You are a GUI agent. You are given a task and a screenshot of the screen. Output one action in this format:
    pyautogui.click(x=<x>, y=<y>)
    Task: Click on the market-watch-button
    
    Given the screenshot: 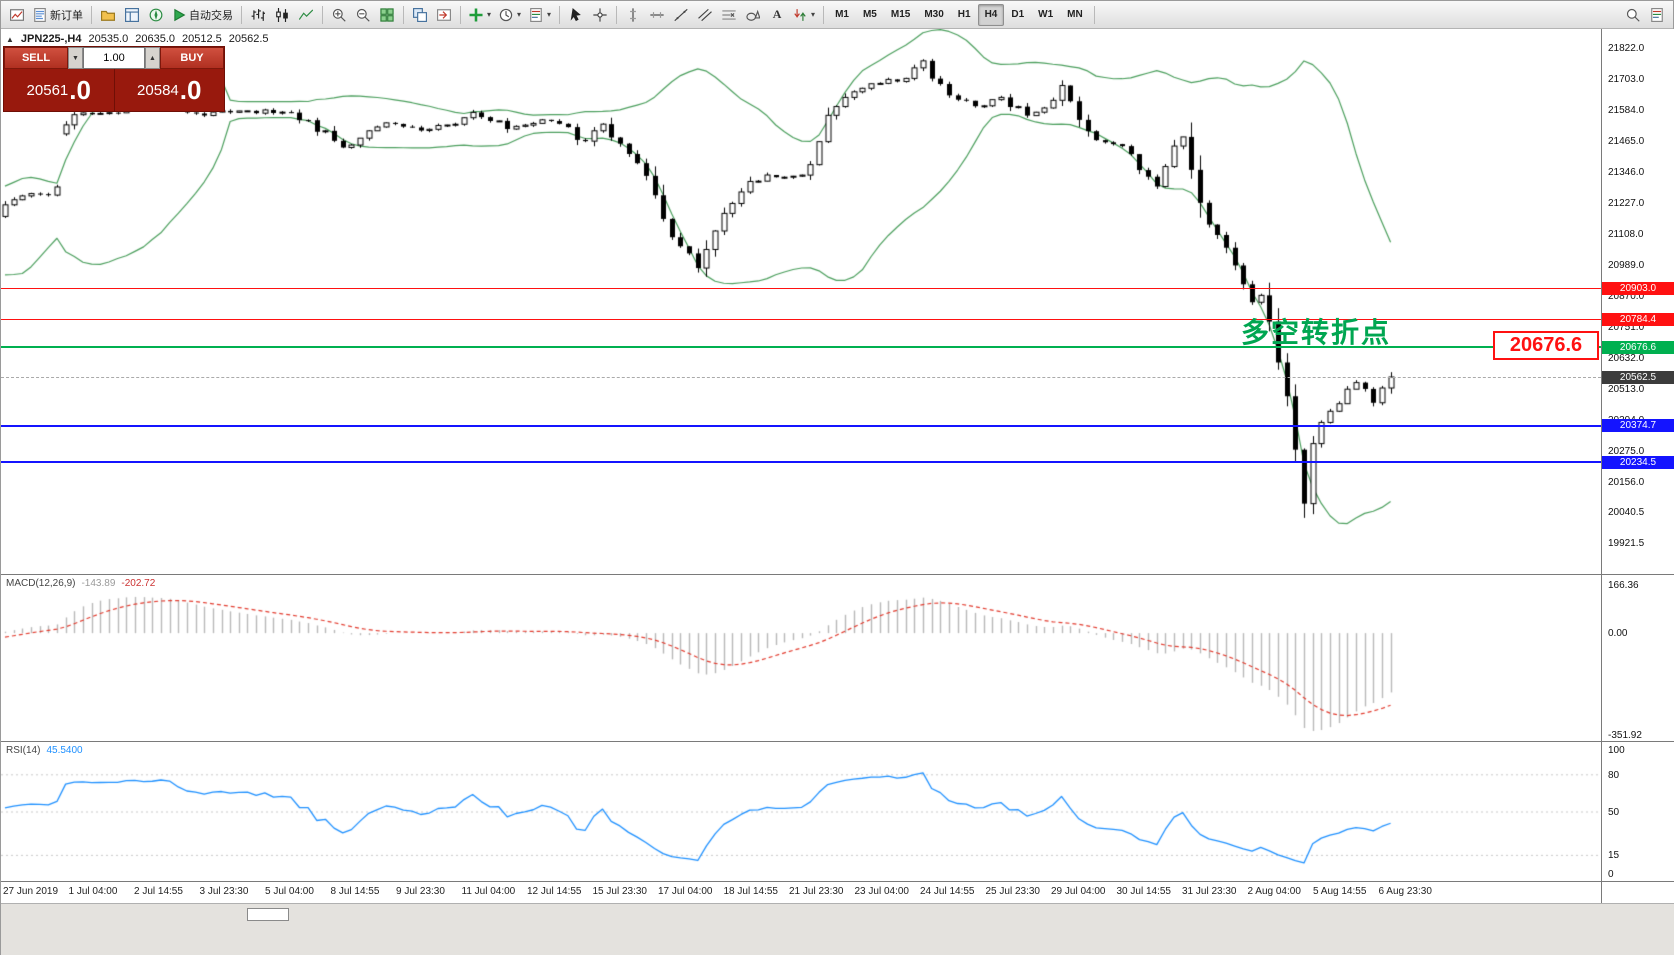 What is the action you would take?
    pyautogui.click(x=132, y=15)
    